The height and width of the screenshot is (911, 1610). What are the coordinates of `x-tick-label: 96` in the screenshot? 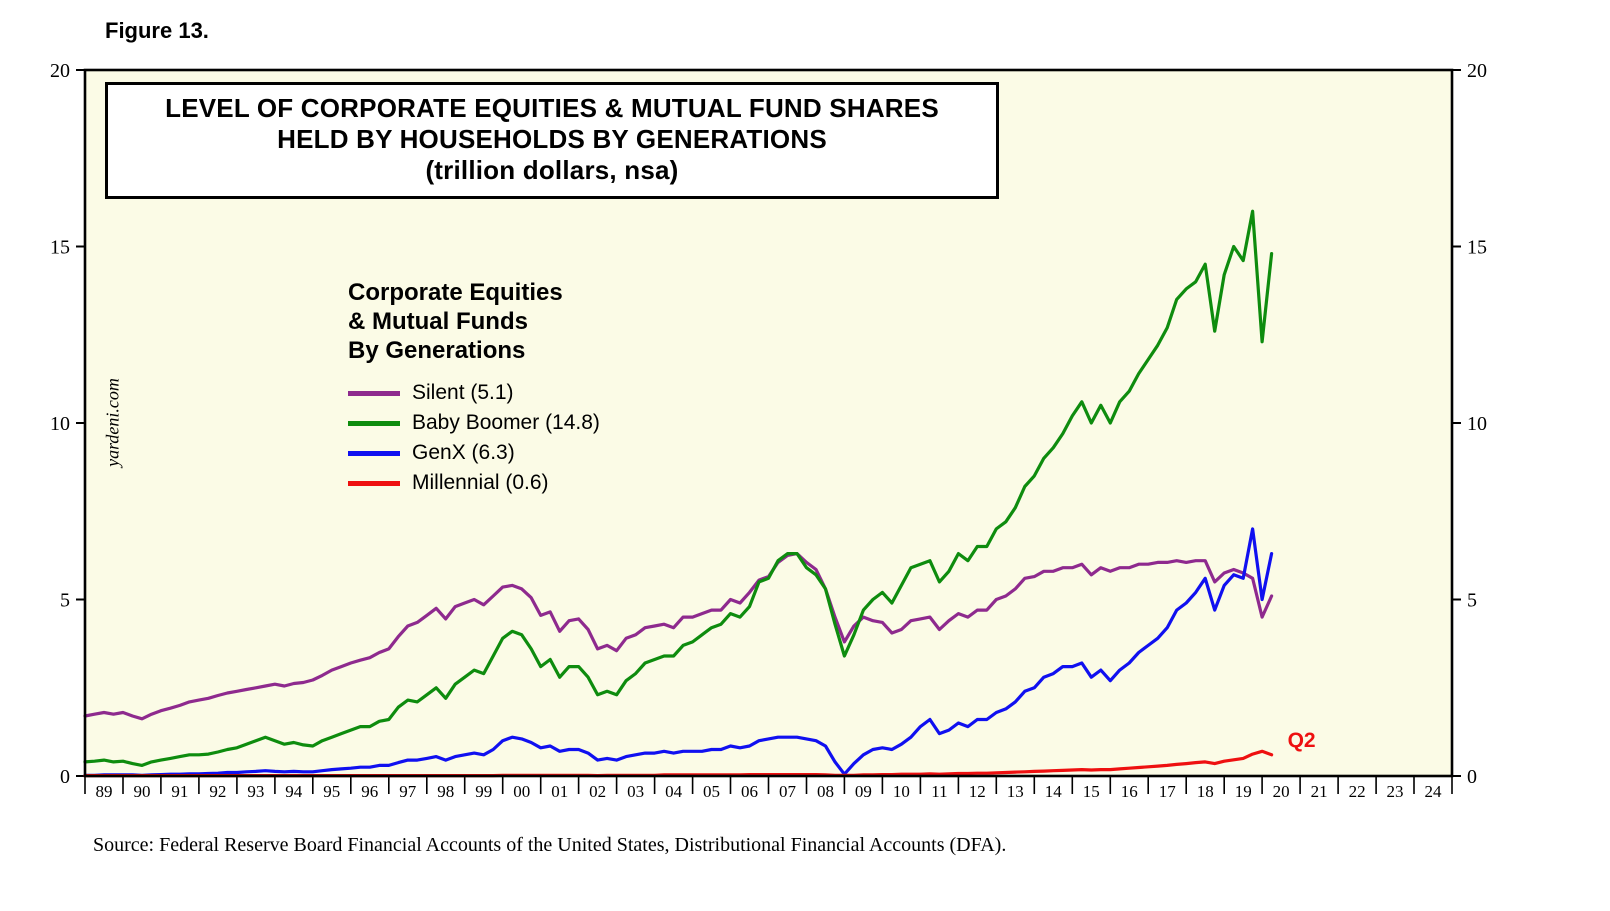 It's located at (369, 791).